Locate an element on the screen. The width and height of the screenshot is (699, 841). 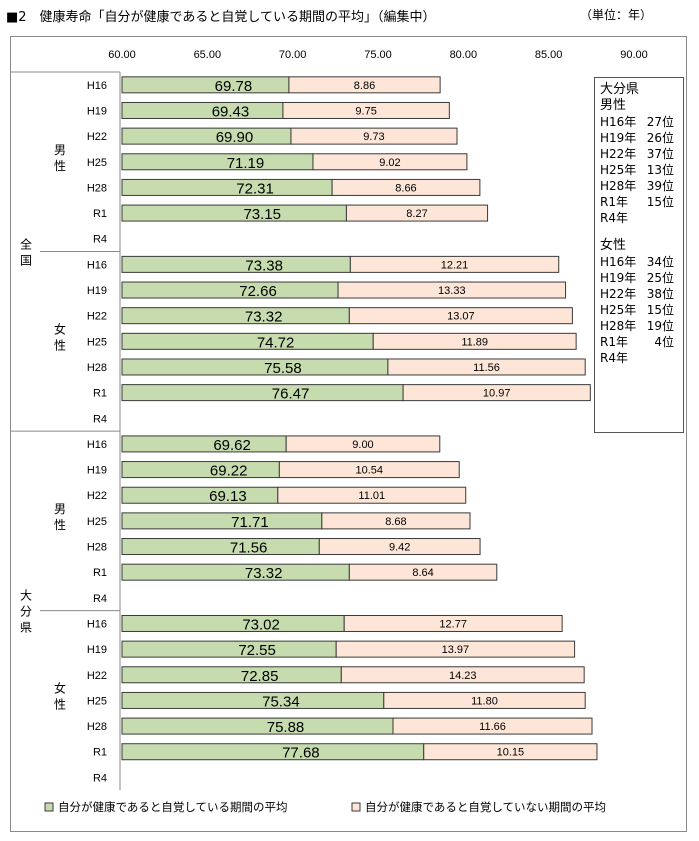
female-rank-value: 19位 is located at coordinates (660, 326).